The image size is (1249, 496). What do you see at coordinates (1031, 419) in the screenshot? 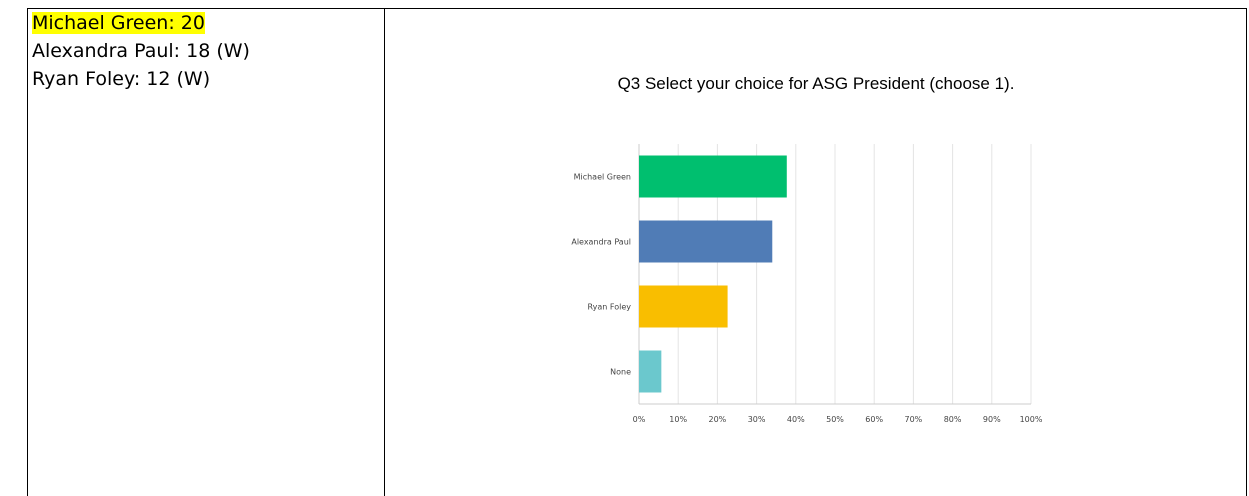
I see `x-tick-label-10: 100%` at bounding box center [1031, 419].